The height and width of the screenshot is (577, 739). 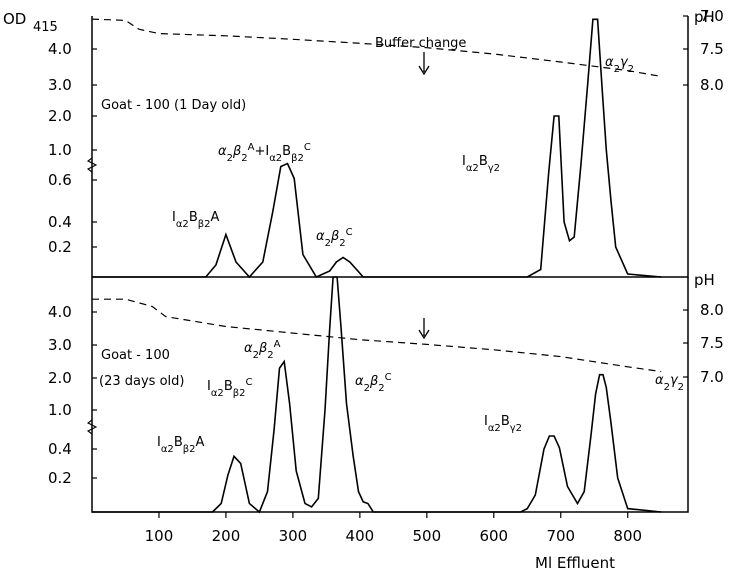 I want to click on sample-label-lower-line2: (23 days old), so click(x=141, y=381).